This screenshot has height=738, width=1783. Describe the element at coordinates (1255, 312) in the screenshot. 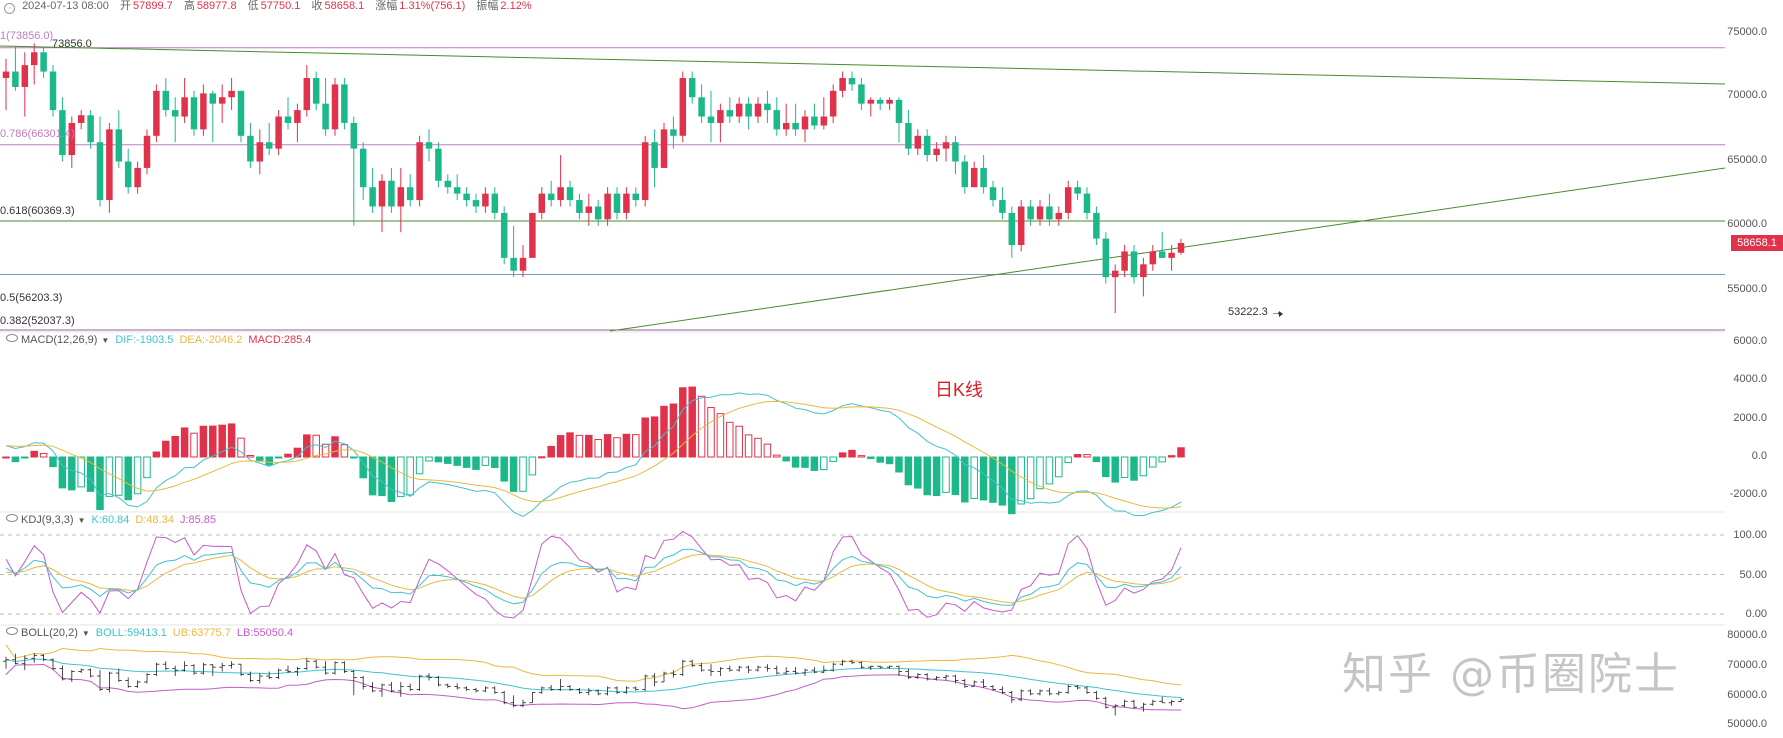

I see `low-mark: 53222.3 →` at that location.